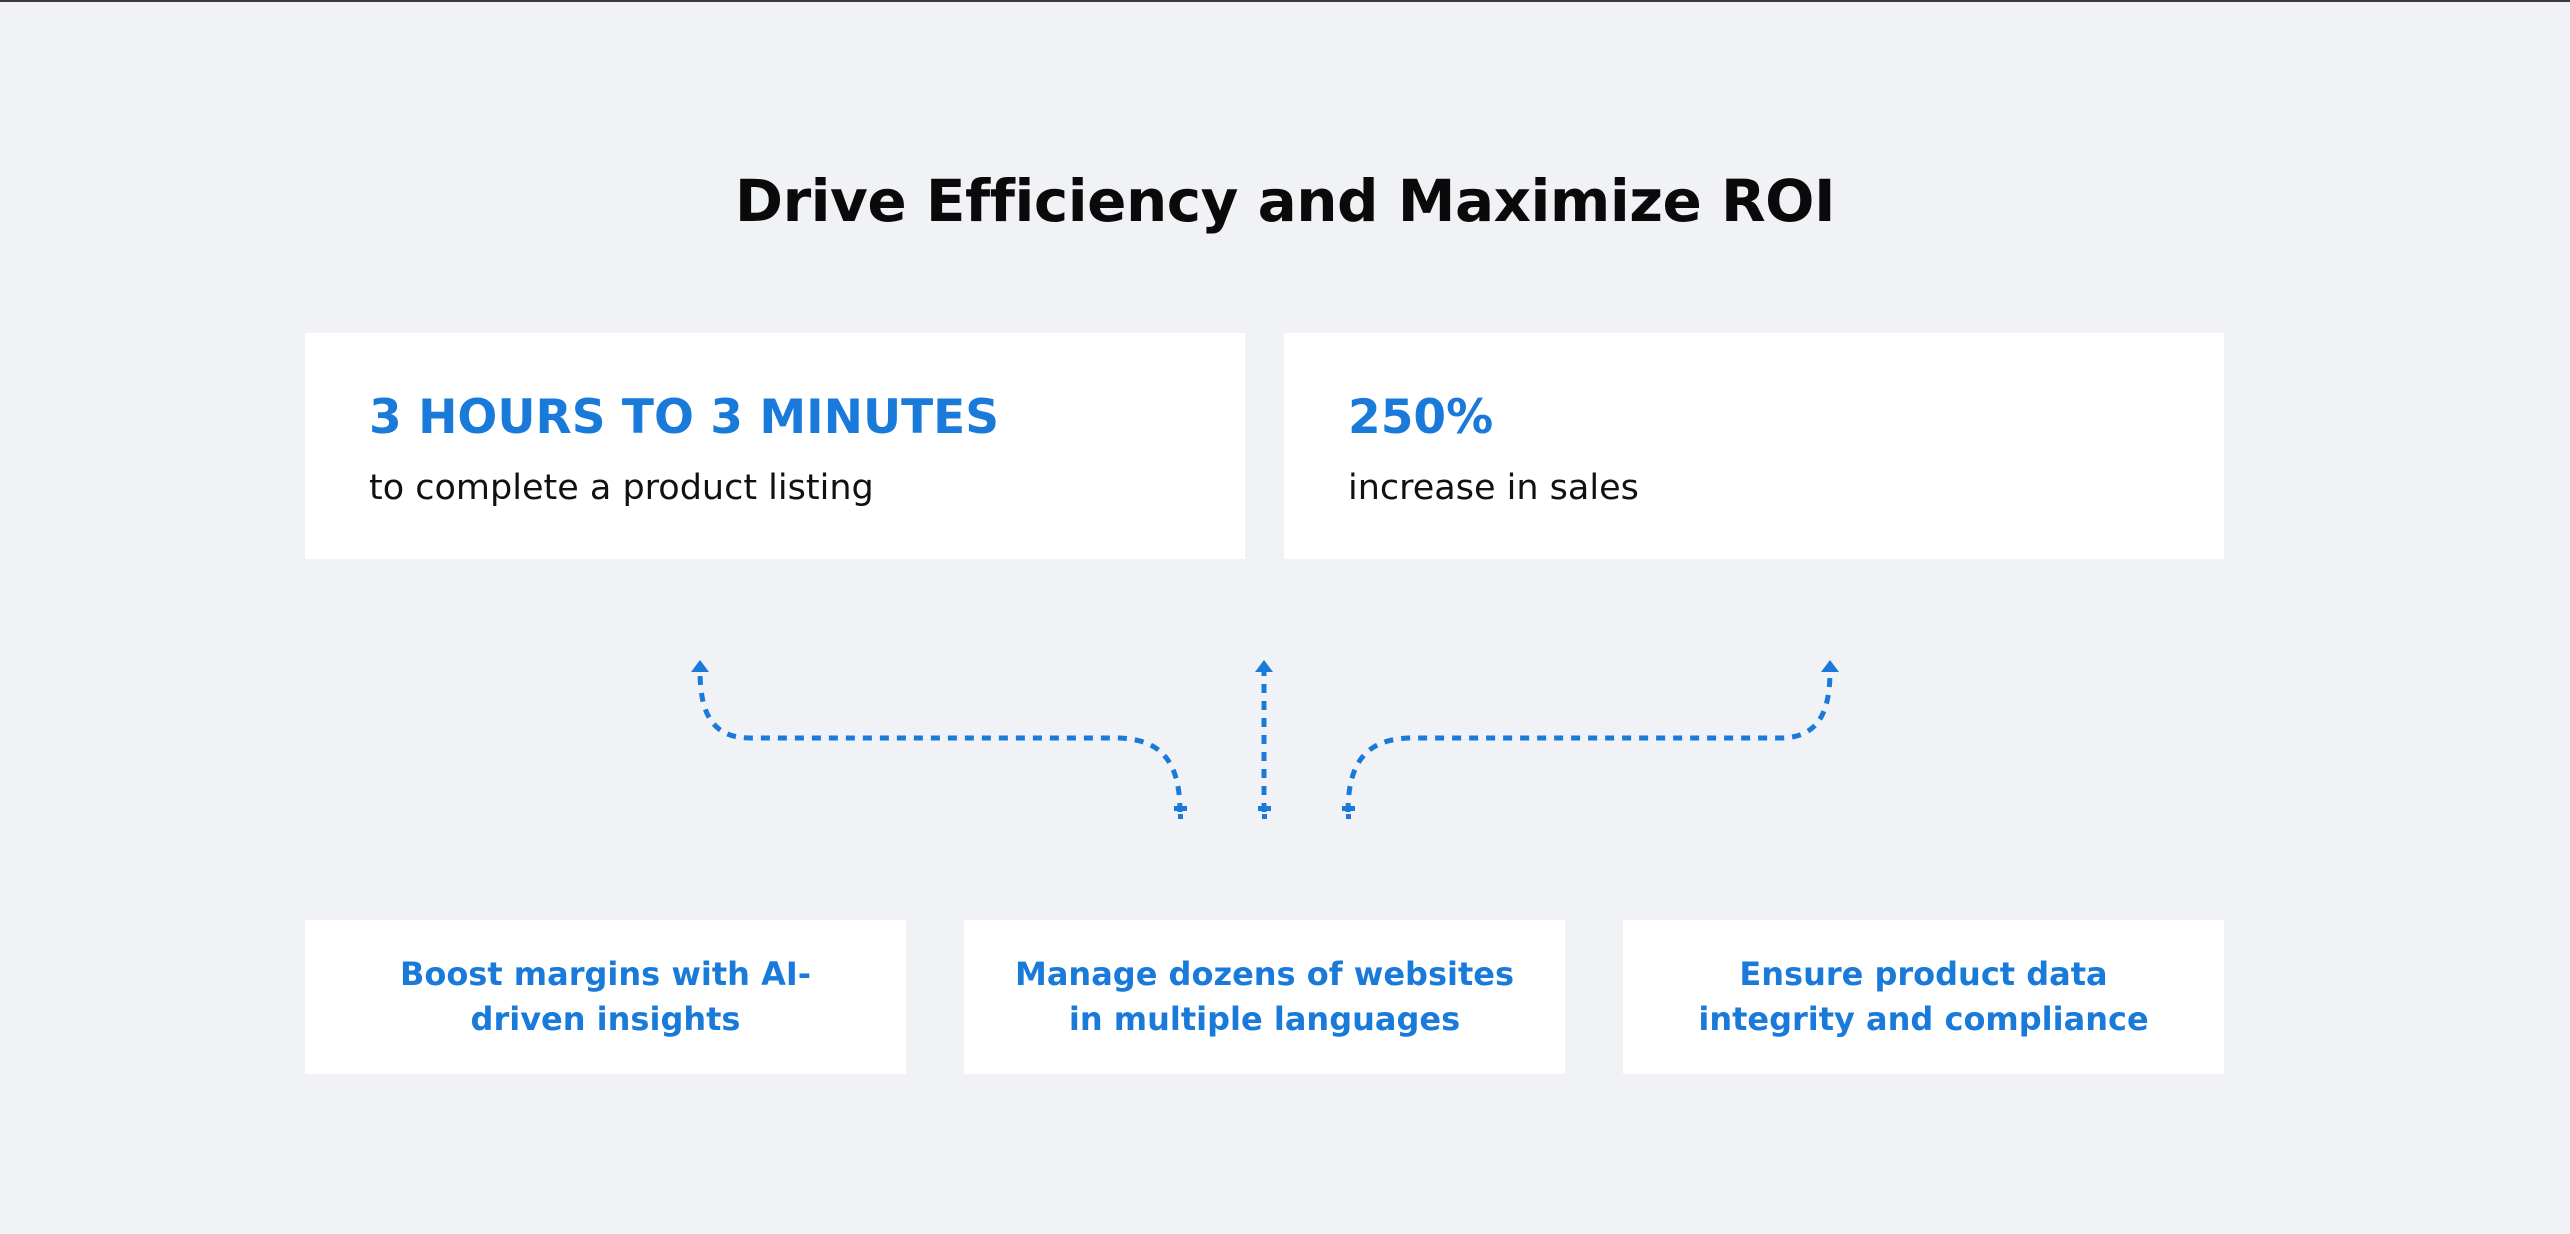 This screenshot has height=1234, width=2570. Describe the element at coordinates (621, 488) in the screenshot. I see `stat-description: to complete a product listing` at that location.